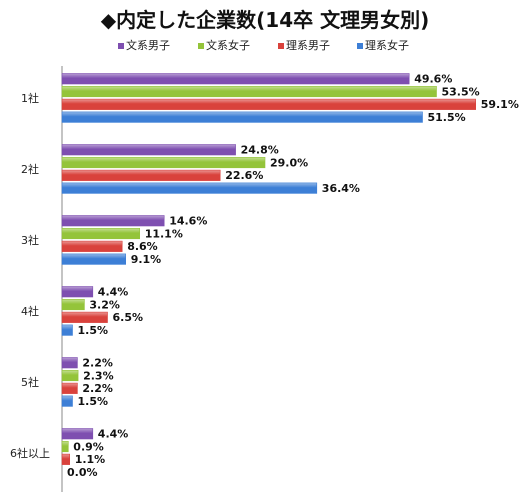  Describe the element at coordinates (188, 221) in the screenshot. I see `data-label: 14.6%` at that location.